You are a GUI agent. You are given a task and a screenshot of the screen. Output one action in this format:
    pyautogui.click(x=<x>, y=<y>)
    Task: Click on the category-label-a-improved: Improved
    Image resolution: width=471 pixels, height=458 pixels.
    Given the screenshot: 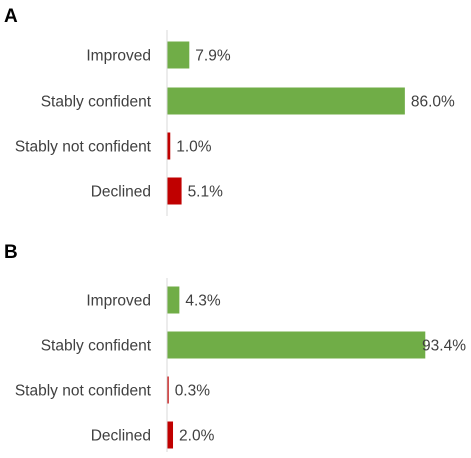 What is the action you would take?
    pyautogui.click(x=118, y=56)
    